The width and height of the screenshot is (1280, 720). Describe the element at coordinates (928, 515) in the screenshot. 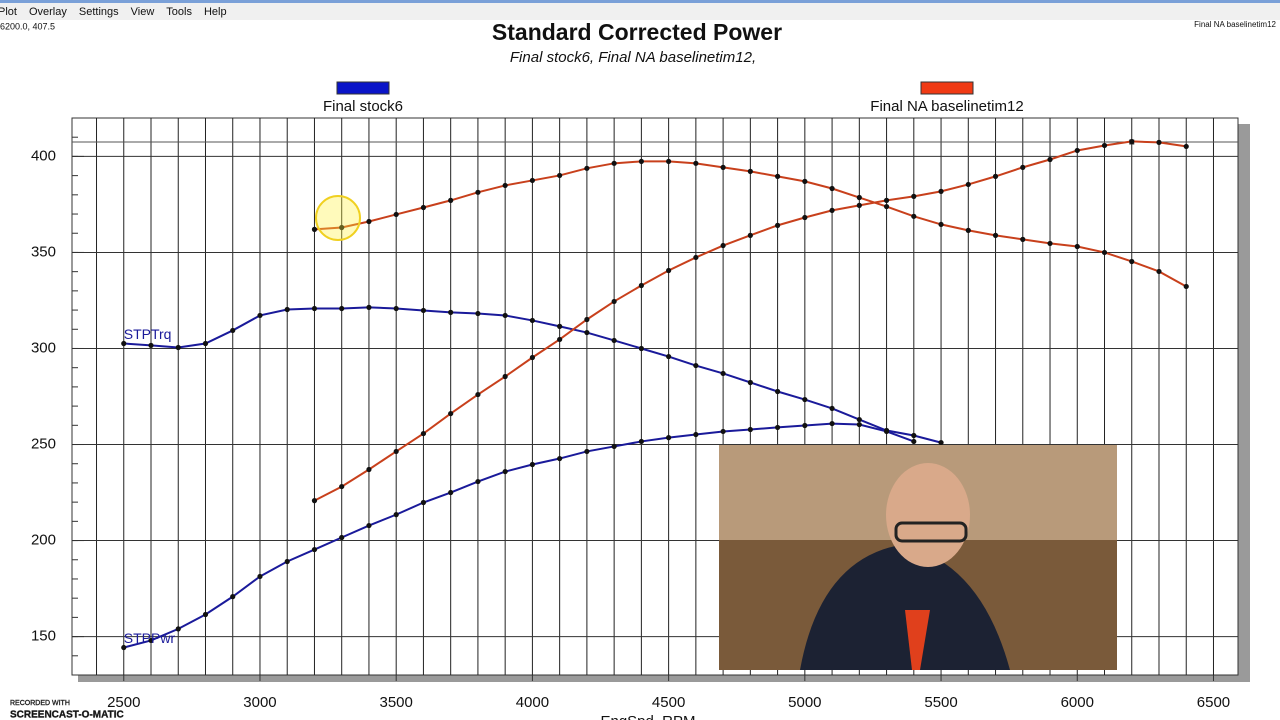

I see `person-head` at that location.